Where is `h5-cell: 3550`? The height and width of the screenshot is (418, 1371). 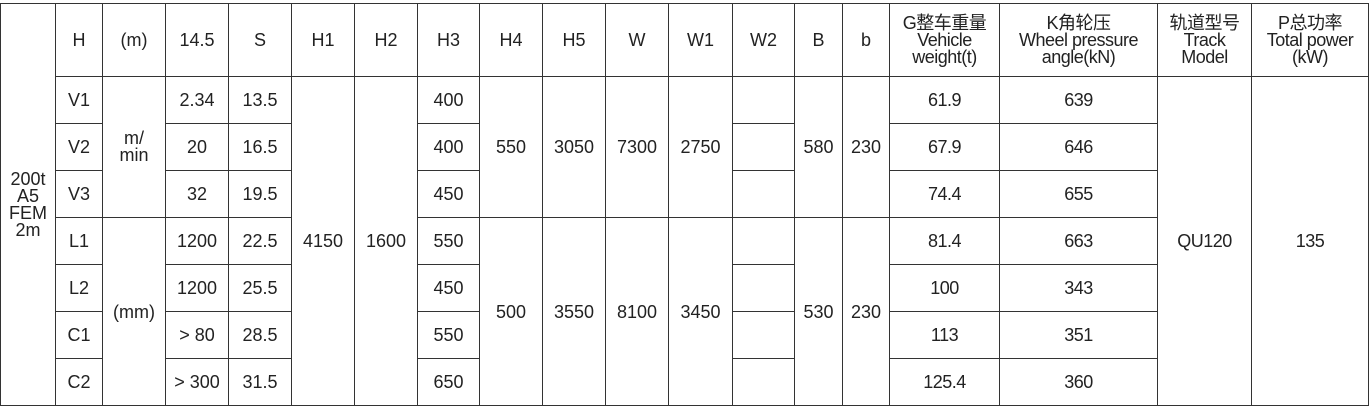
h5-cell: 3550 is located at coordinates (574, 311).